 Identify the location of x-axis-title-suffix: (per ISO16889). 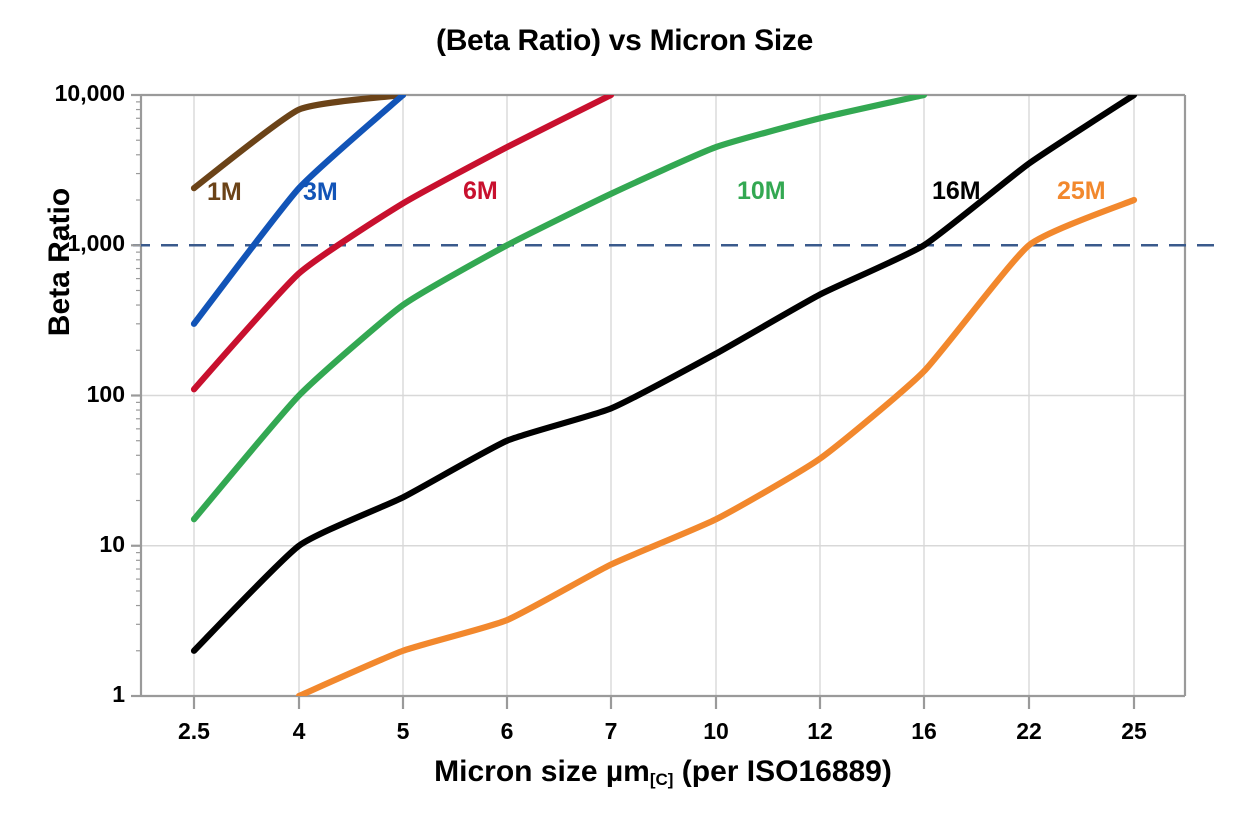
(782, 771).